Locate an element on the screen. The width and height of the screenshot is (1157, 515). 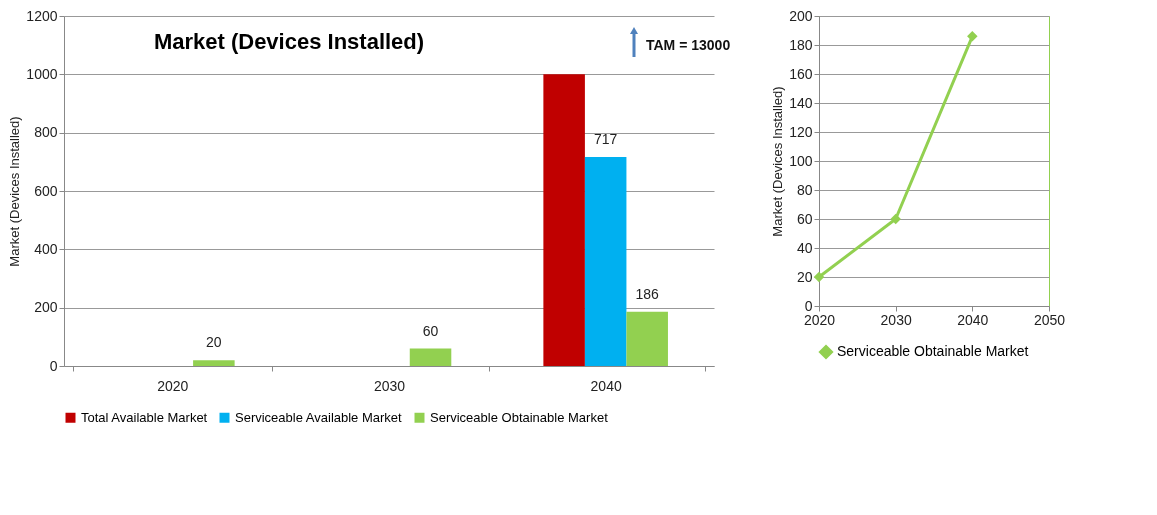
data-label: 186 is located at coordinates (647, 293).